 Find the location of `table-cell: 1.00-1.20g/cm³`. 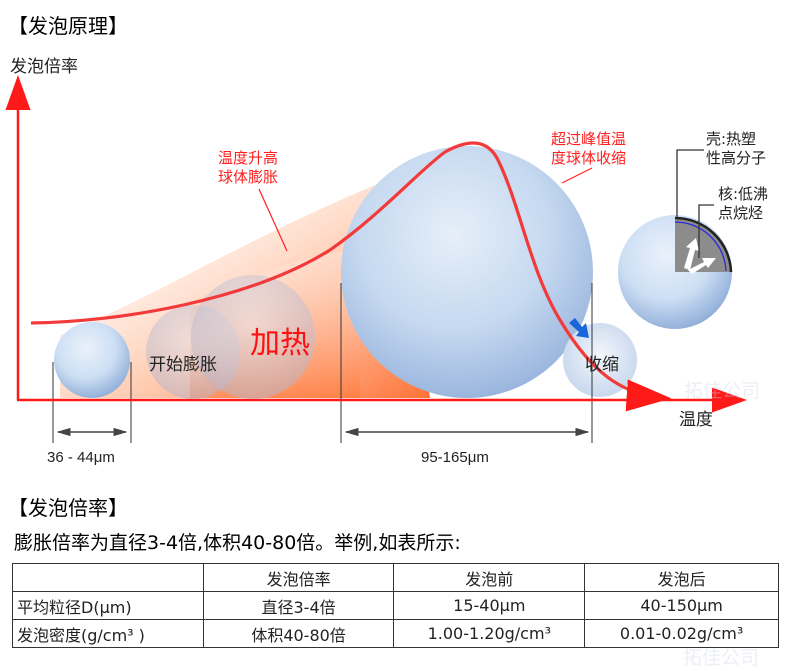

table-cell: 1.00-1.20g/cm³ is located at coordinates (489, 633).